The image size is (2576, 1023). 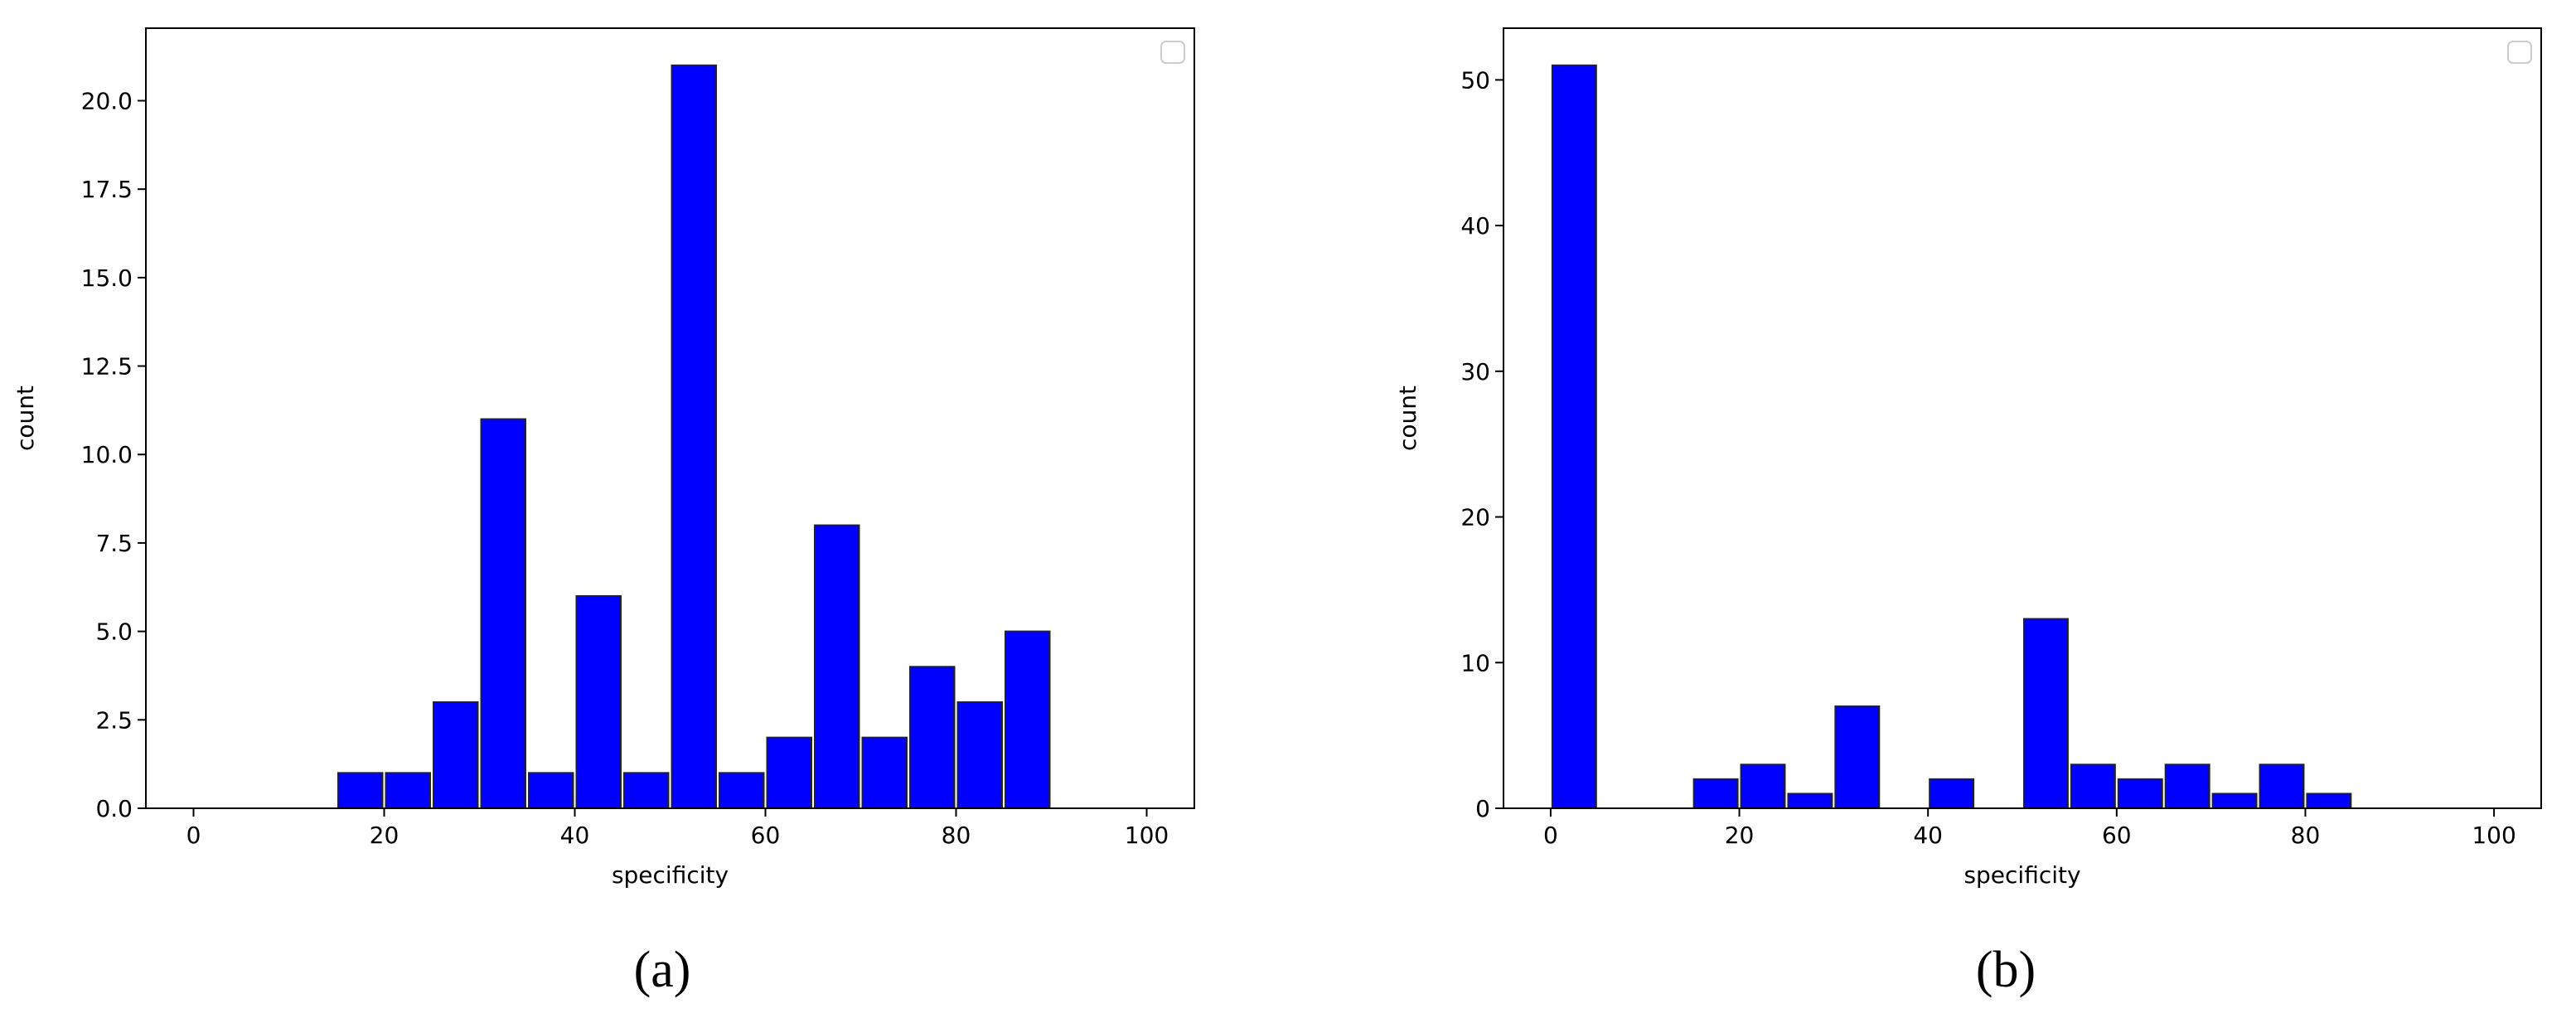 What do you see at coordinates (107, 189) in the screenshot?
I see `y-tick-label: 17.5` at bounding box center [107, 189].